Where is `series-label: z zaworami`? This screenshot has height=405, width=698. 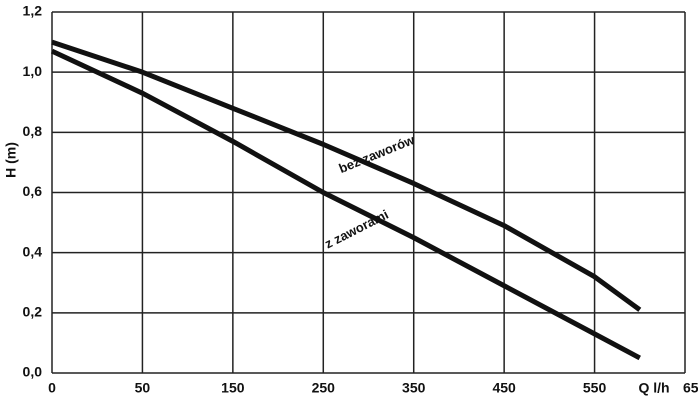
series-label: z zaworami is located at coordinates (356, 229).